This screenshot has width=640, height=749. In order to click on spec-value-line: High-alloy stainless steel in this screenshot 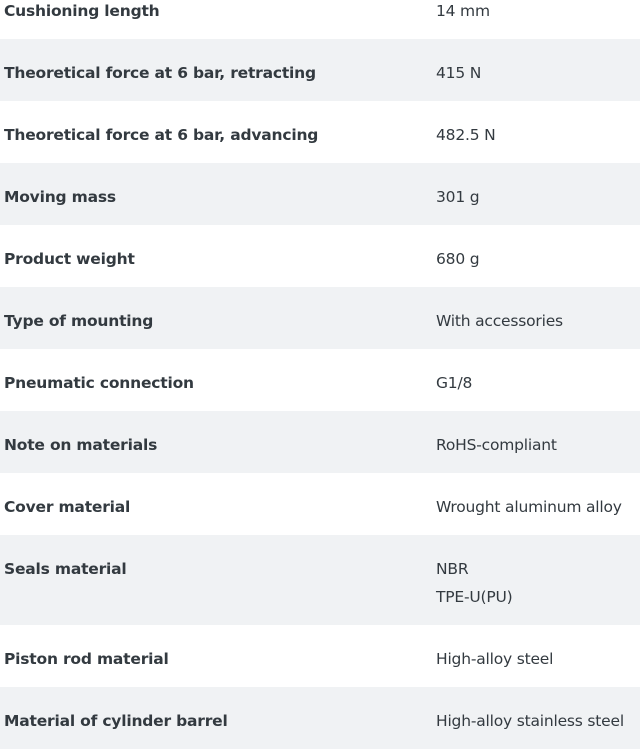, I will do `click(530, 721)`.